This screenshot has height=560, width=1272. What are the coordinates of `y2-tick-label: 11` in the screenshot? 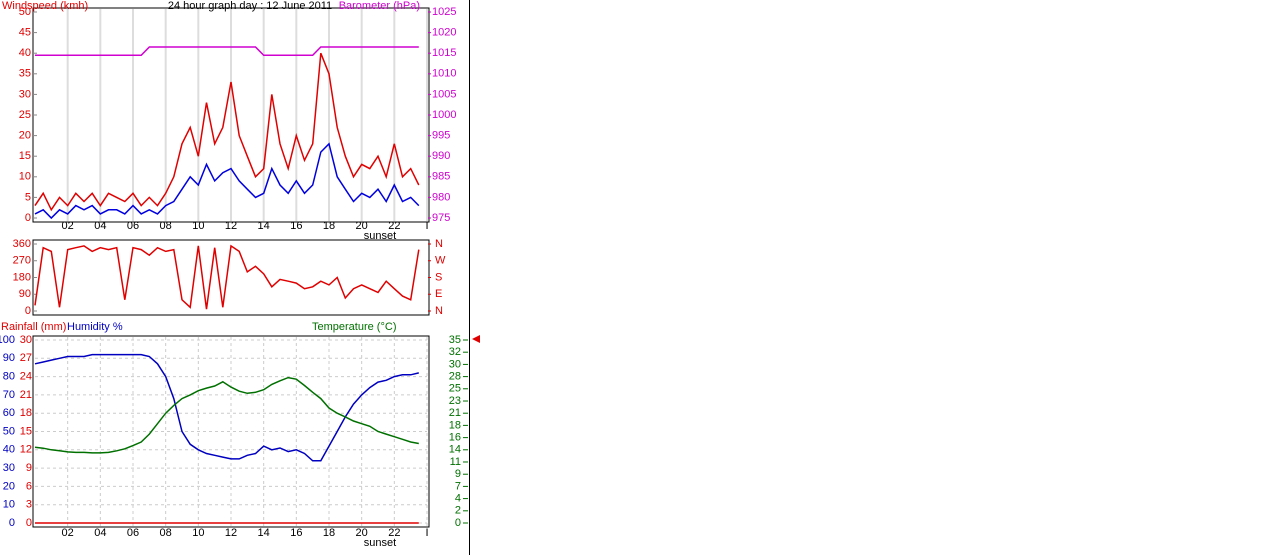 It's located at (455, 462).